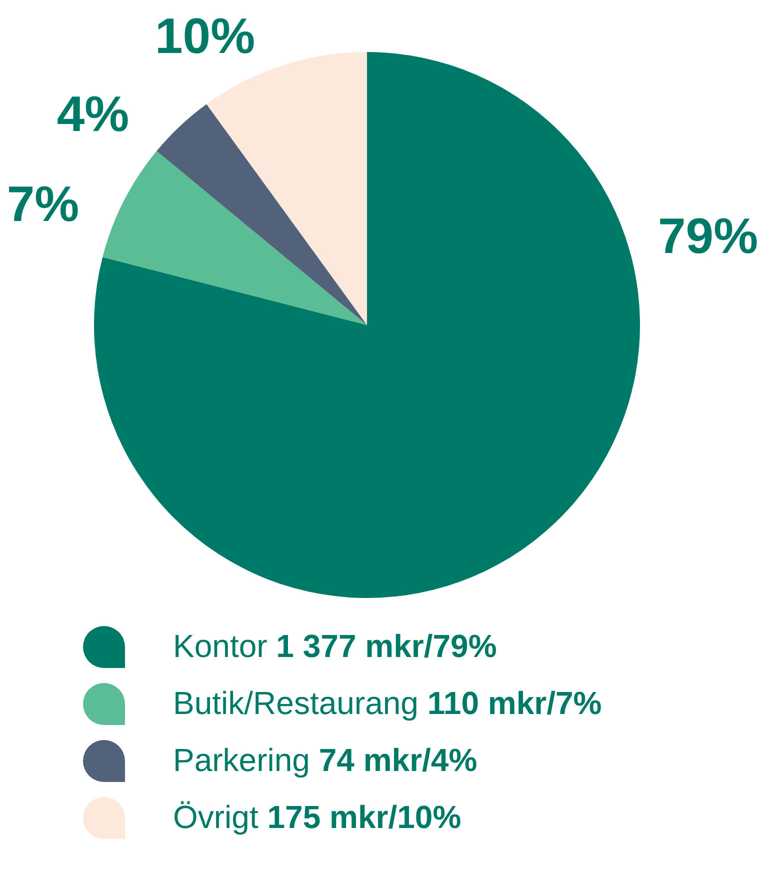 The width and height of the screenshot is (784, 884). I want to click on legend-label: Övrigt 175 mkr/10%, so click(317, 817).